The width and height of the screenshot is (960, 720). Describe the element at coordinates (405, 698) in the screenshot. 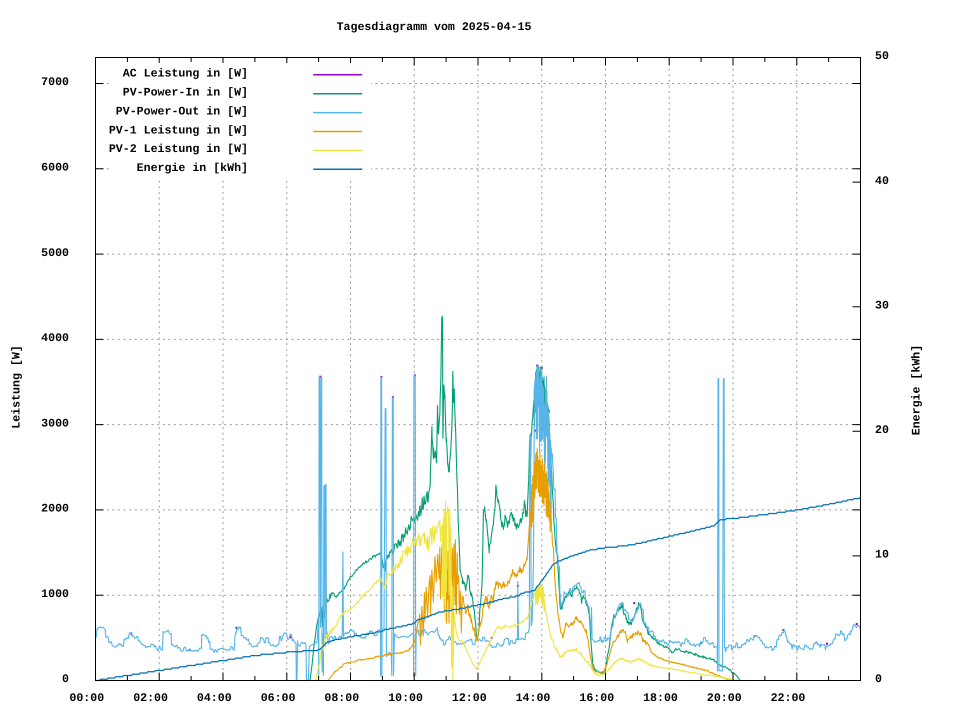

I see `svg-text: 10:00` at that location.